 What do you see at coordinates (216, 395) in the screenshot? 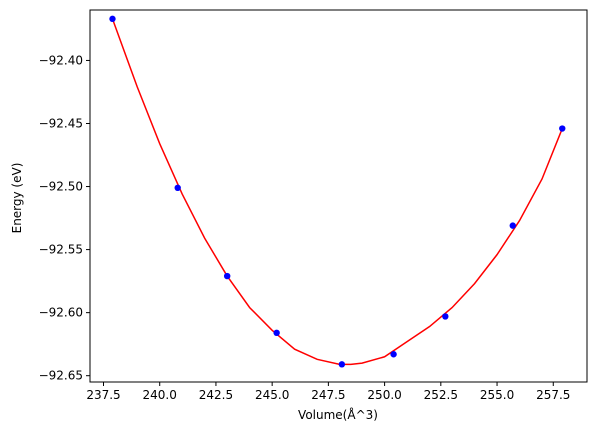
I see `x-tick-label: 242.5` at bounding box center [216, 395].